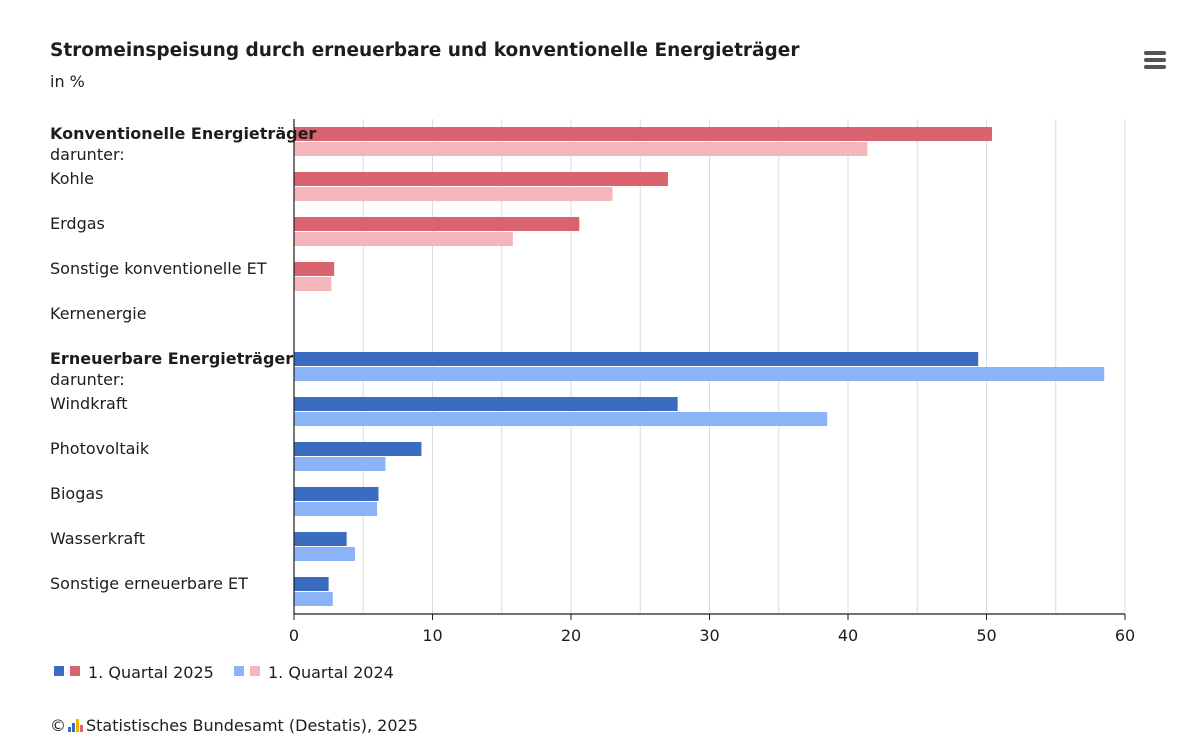  I want to click on credit-text: Statistisches Bundesamt (Destatis), 2025, so click(252, 725).